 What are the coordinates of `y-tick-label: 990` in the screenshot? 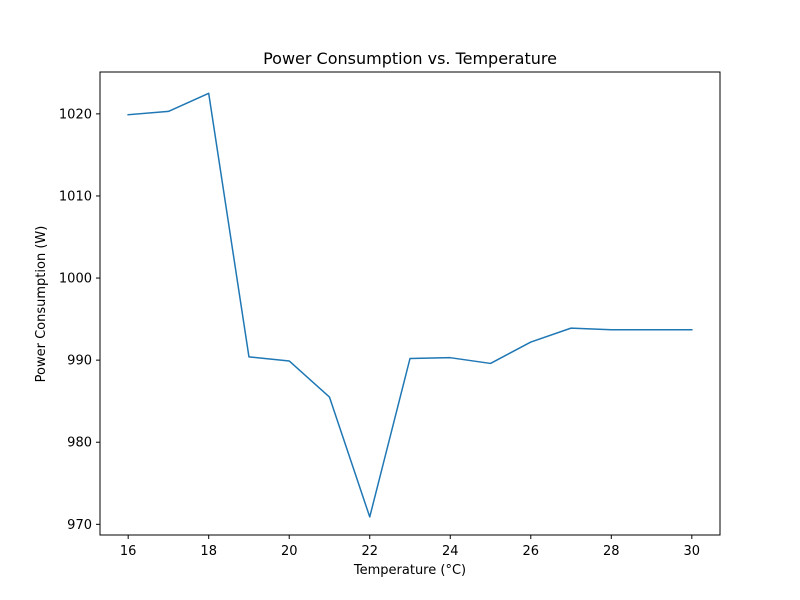 It's located at (79, 361).